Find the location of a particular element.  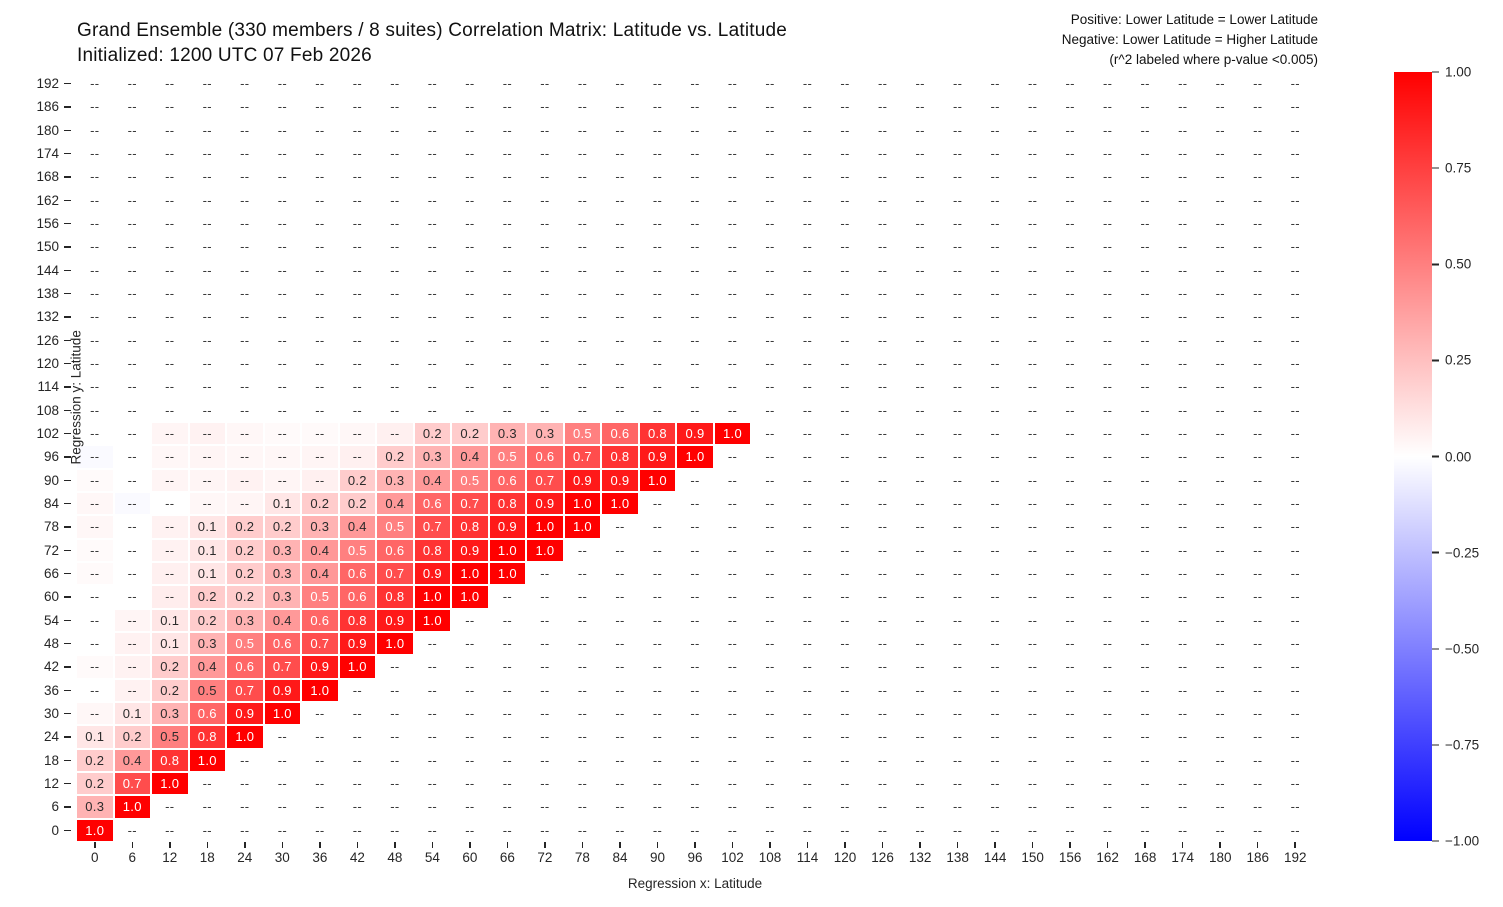

heatmap-cell: 0.9 is located at coordinates (545, 504).